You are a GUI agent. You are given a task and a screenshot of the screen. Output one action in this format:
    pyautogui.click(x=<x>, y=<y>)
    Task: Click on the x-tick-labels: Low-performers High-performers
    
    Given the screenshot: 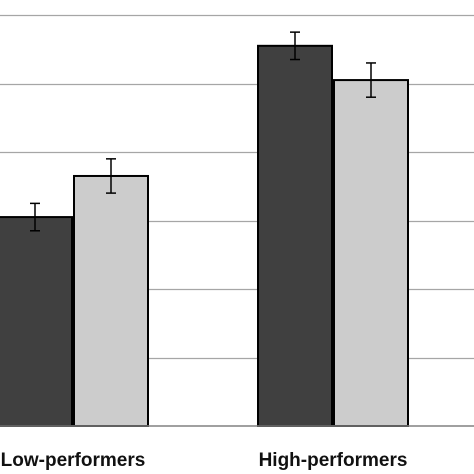 What is the action you would take?
    pyautogui.click(x=204, y=460)
    